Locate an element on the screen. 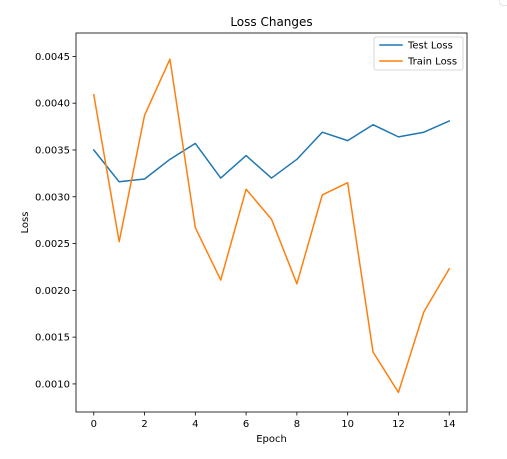 The image size is (507, 459). y-tick-label: 0.0030 is located at coordinates (52, 197).